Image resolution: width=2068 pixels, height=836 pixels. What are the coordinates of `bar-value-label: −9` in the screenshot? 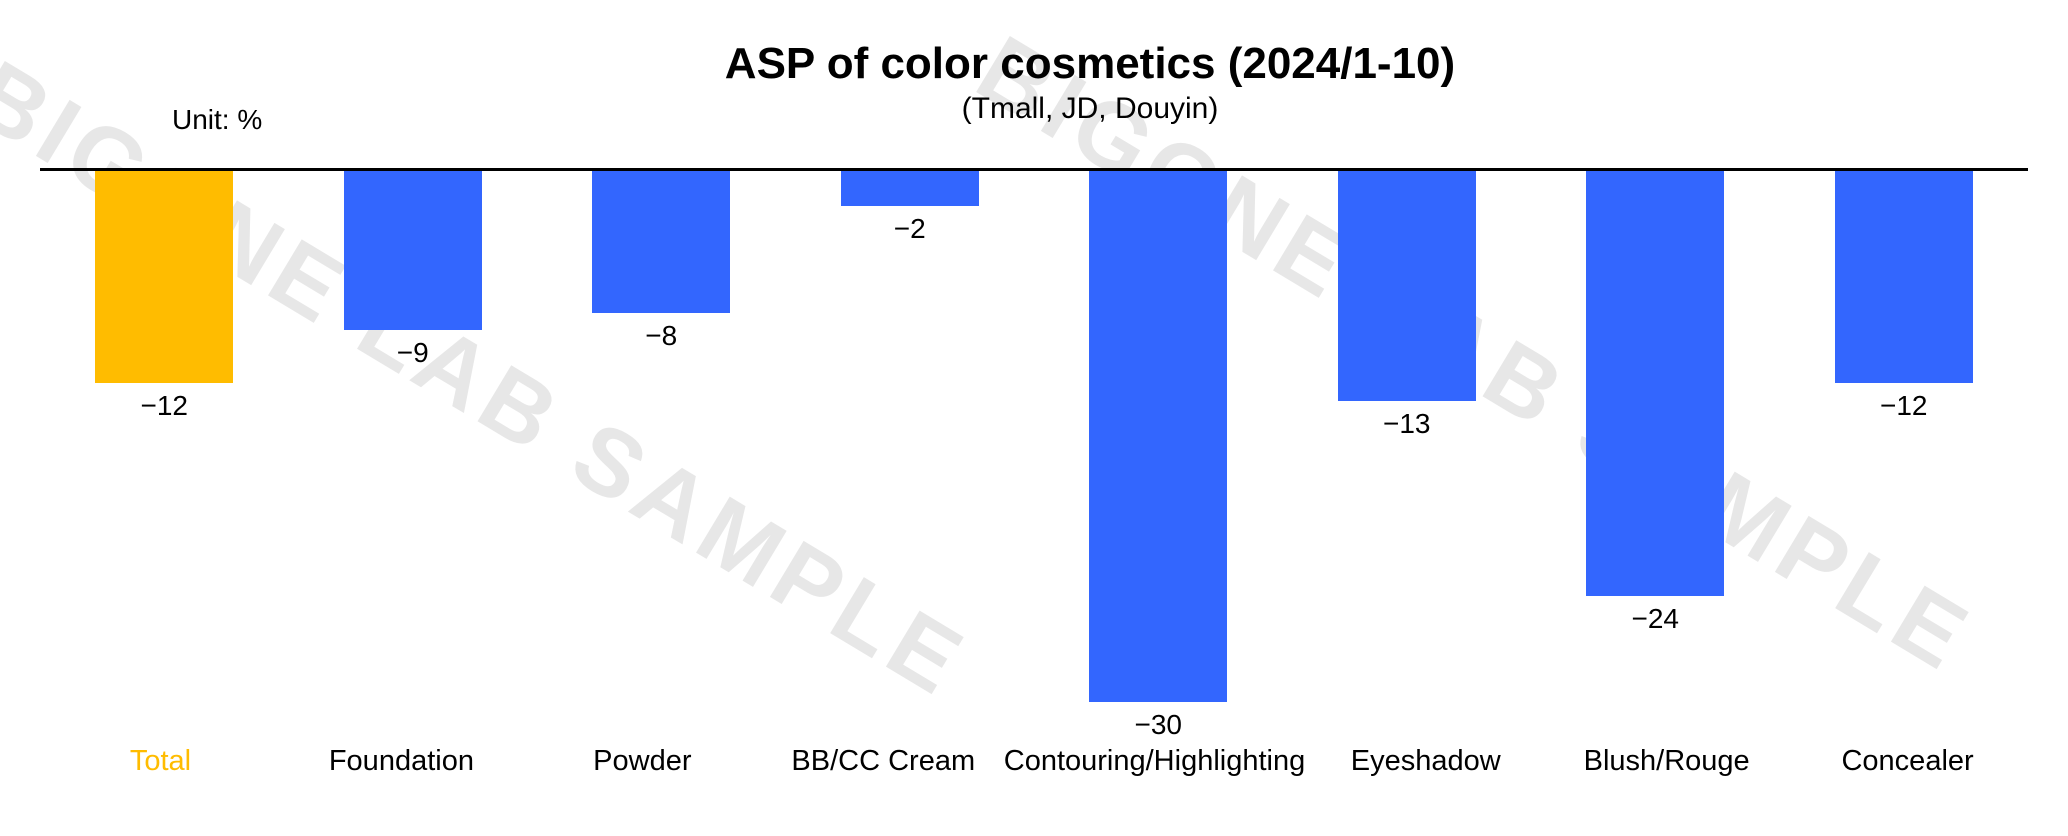 It's located at (412, 352).